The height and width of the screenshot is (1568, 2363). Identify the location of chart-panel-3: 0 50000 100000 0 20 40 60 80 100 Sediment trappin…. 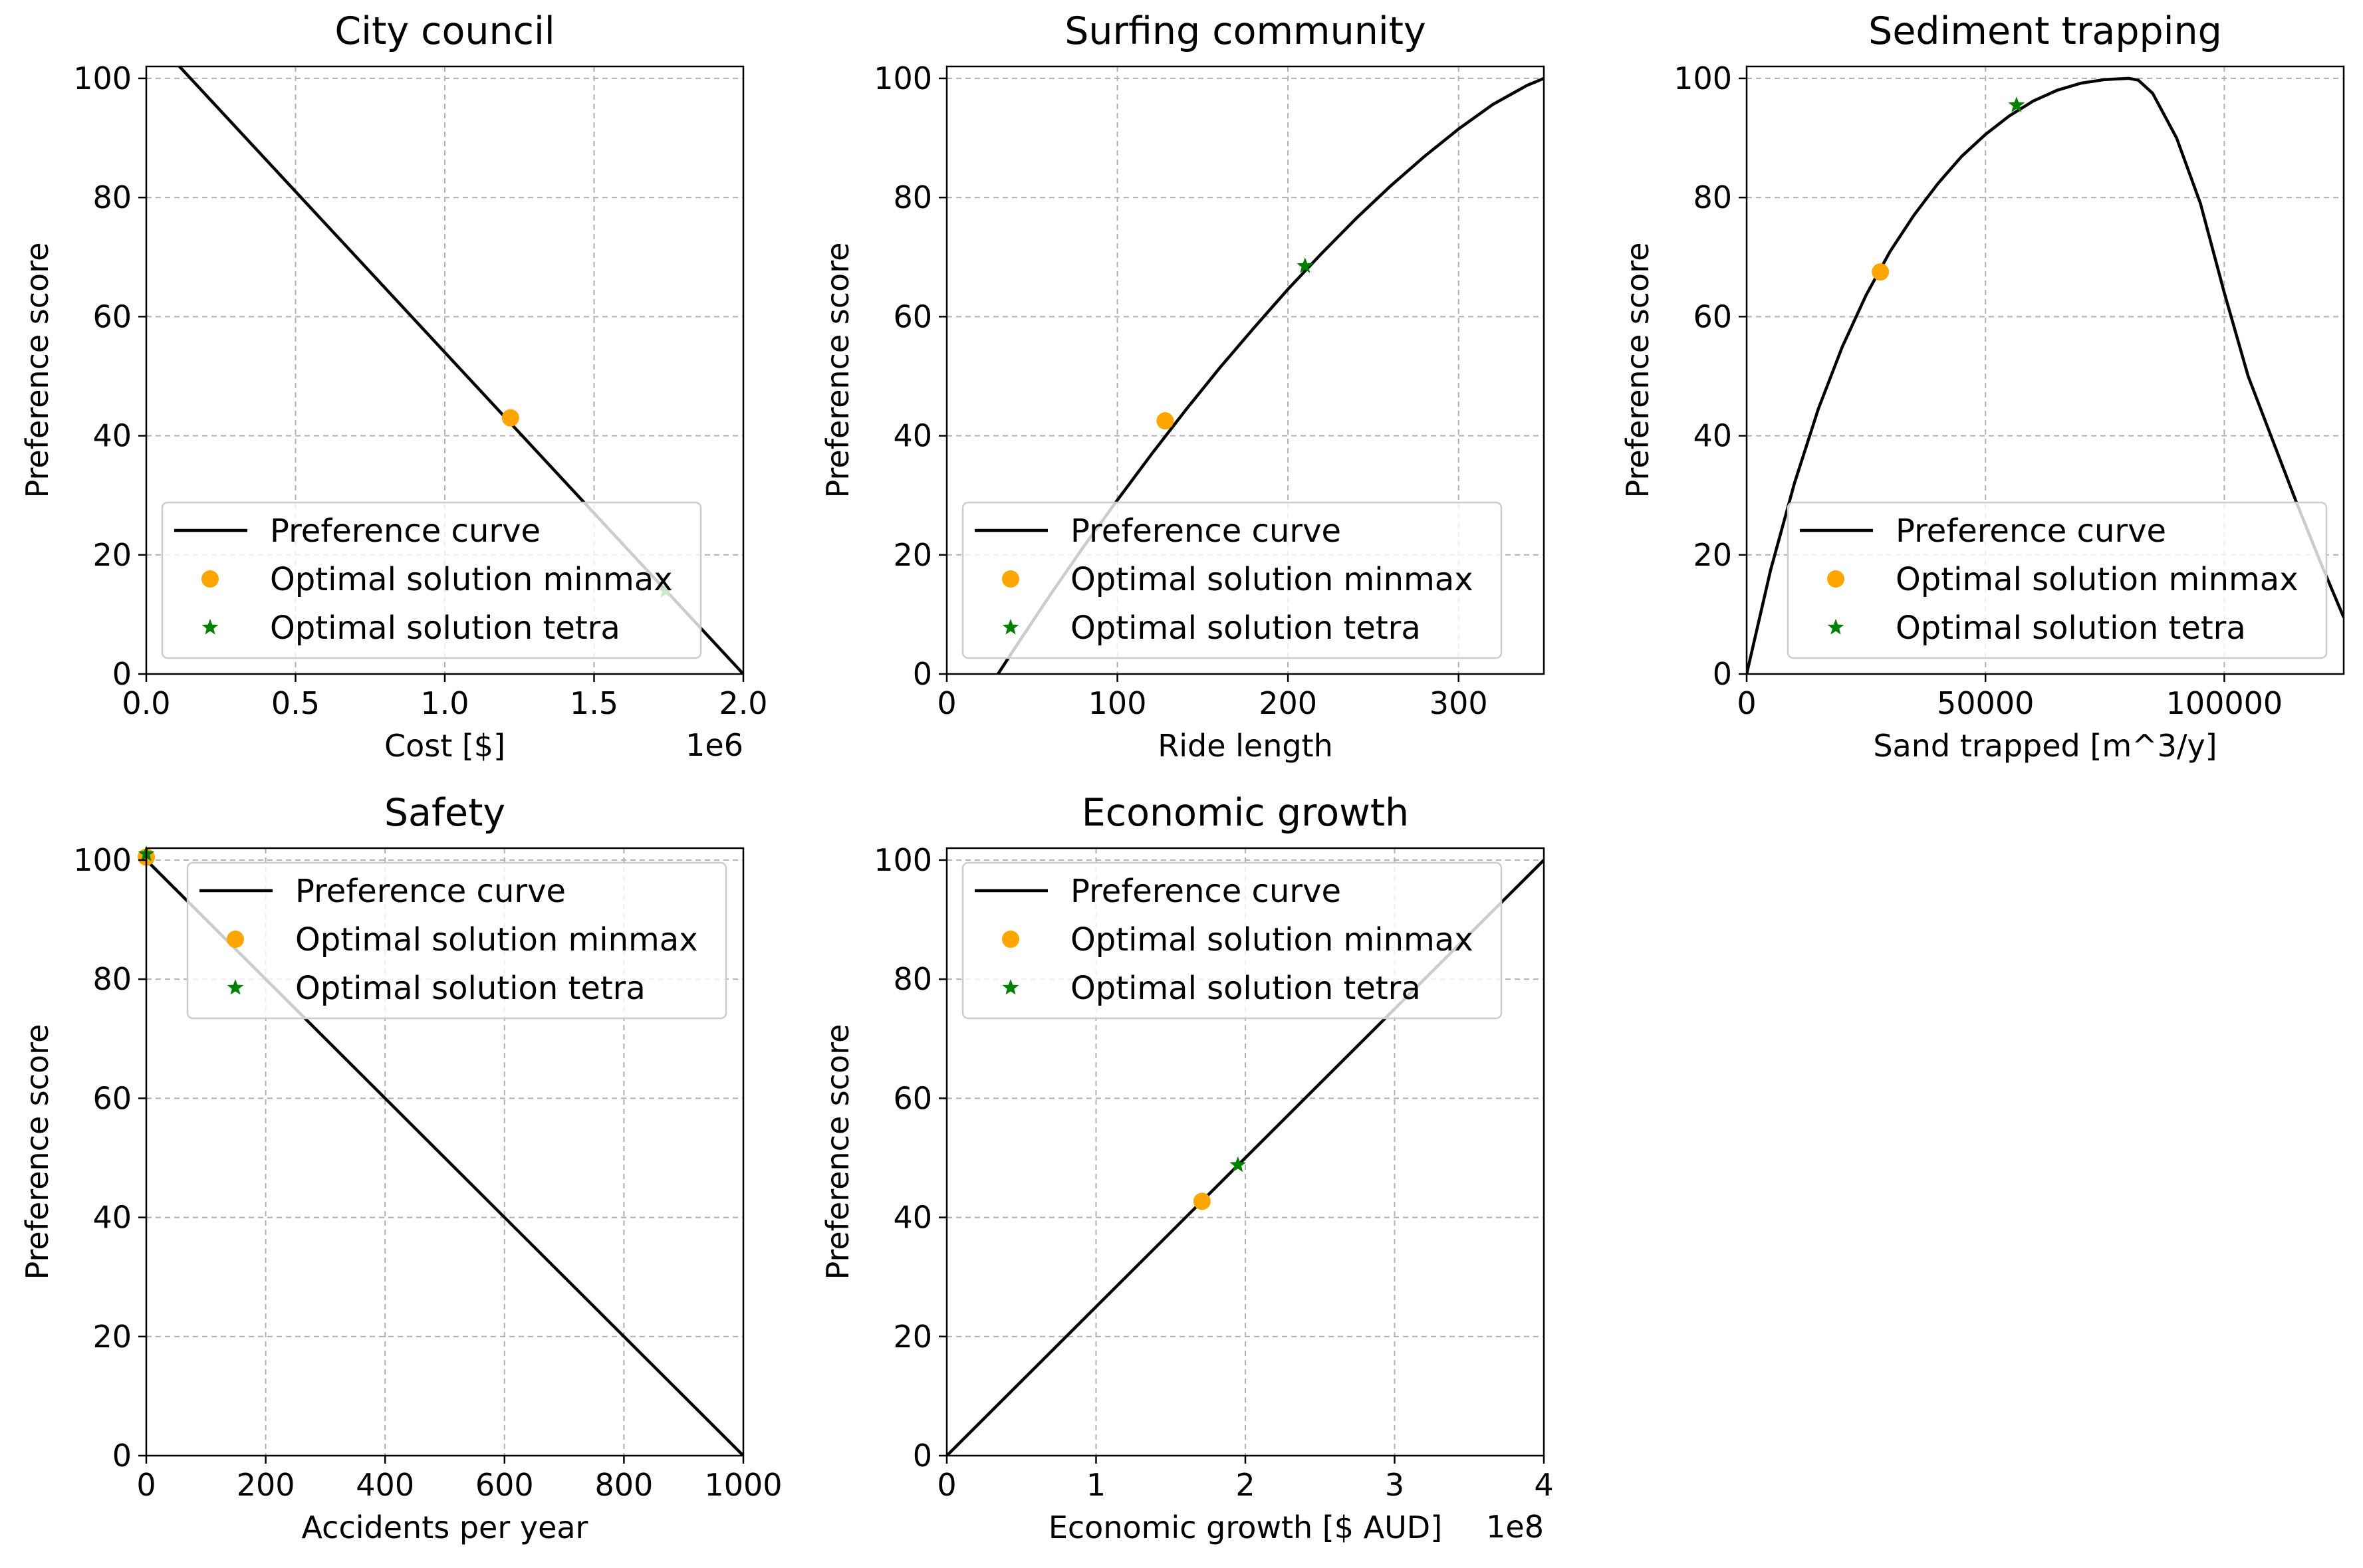
(1983, 386).